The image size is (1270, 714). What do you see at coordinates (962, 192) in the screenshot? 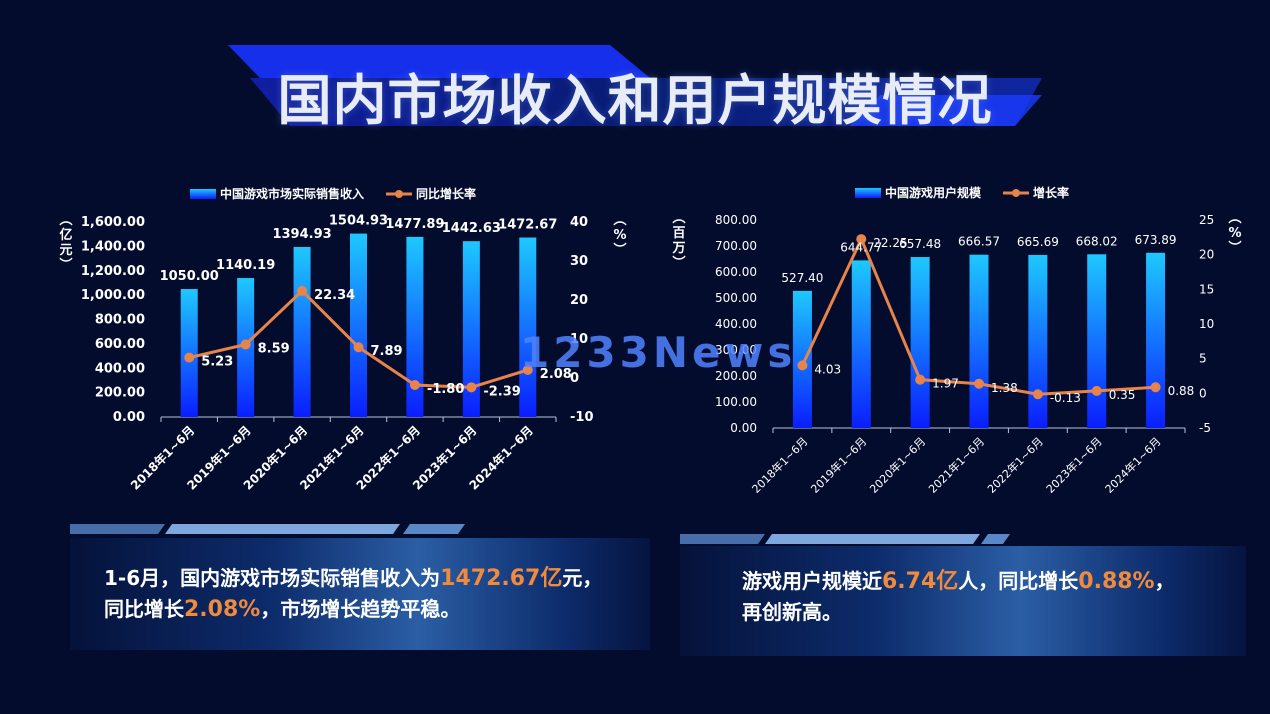
I see `users-chart-legend: 中国游戏用户规模 增长率` at bounding box center [962, 192].